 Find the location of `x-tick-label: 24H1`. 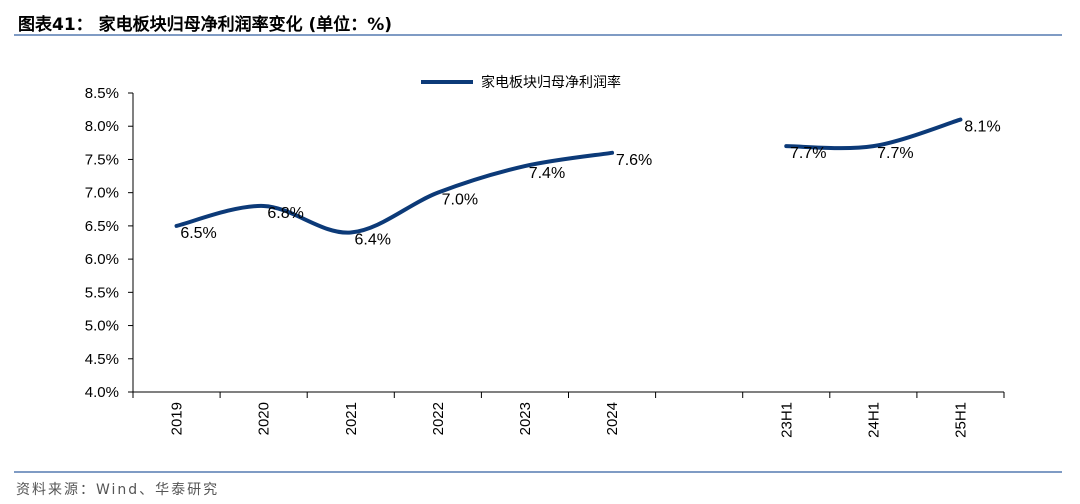

x-tick-label: 24H1 is located at coordinates (873, 420).